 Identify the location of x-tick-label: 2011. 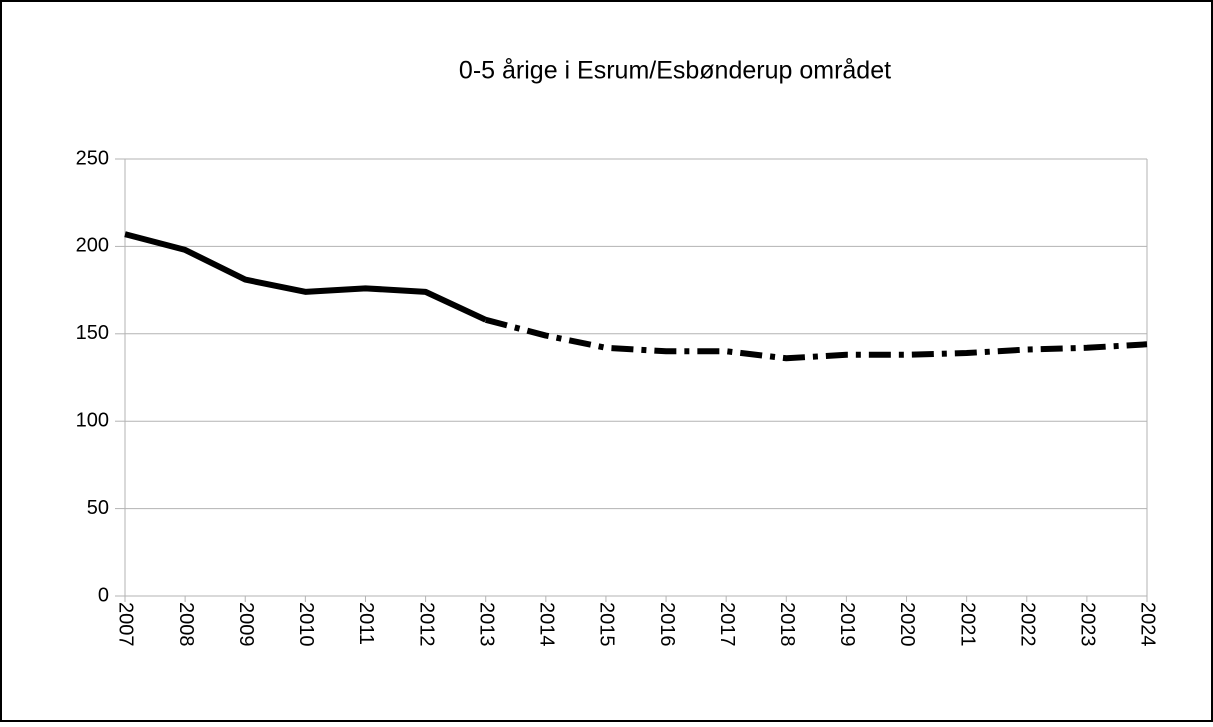
(366, 623).